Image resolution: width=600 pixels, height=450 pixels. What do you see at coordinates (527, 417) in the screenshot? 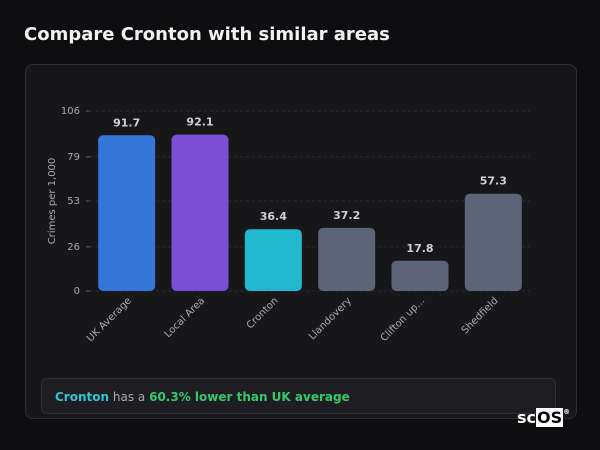
I see `logo-left: sc` at bounding box center [527, 417].